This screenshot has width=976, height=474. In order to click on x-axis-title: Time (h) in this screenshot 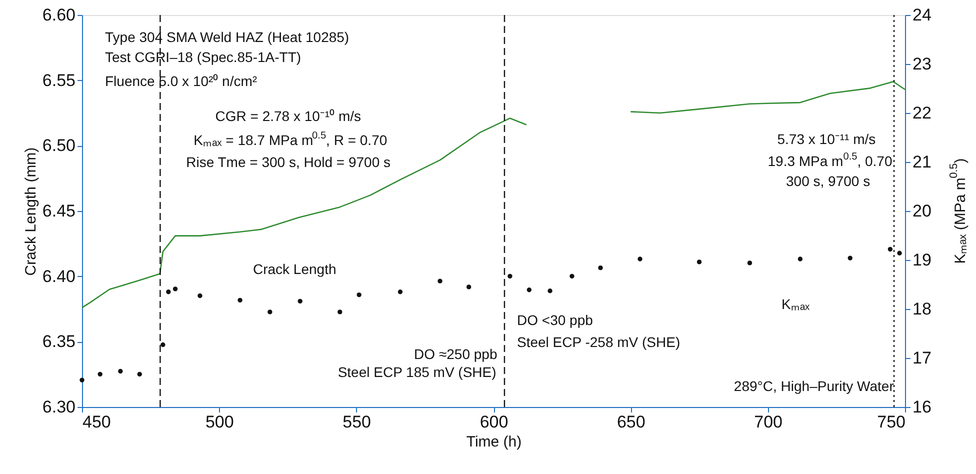, I will do `click(494, 442)`.